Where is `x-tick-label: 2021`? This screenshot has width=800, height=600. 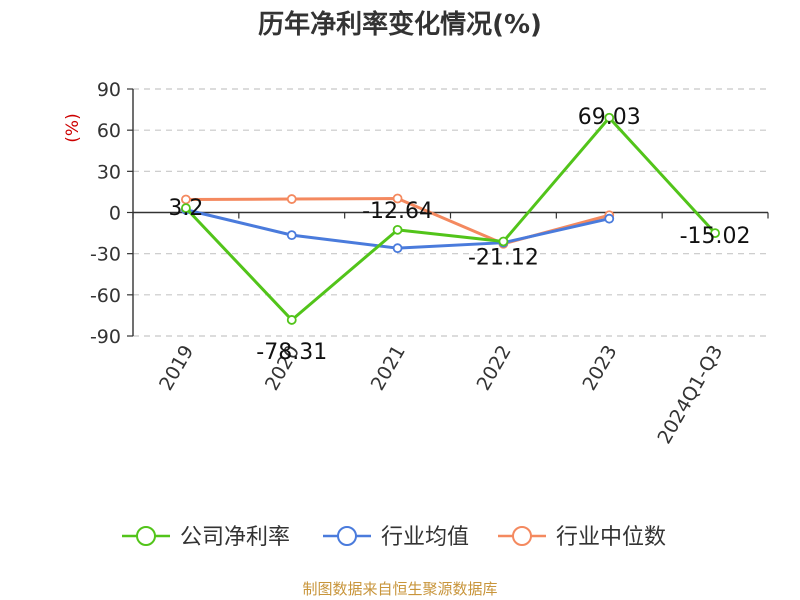 x-tick-label: 2021 is located at coordinates (388, 368).